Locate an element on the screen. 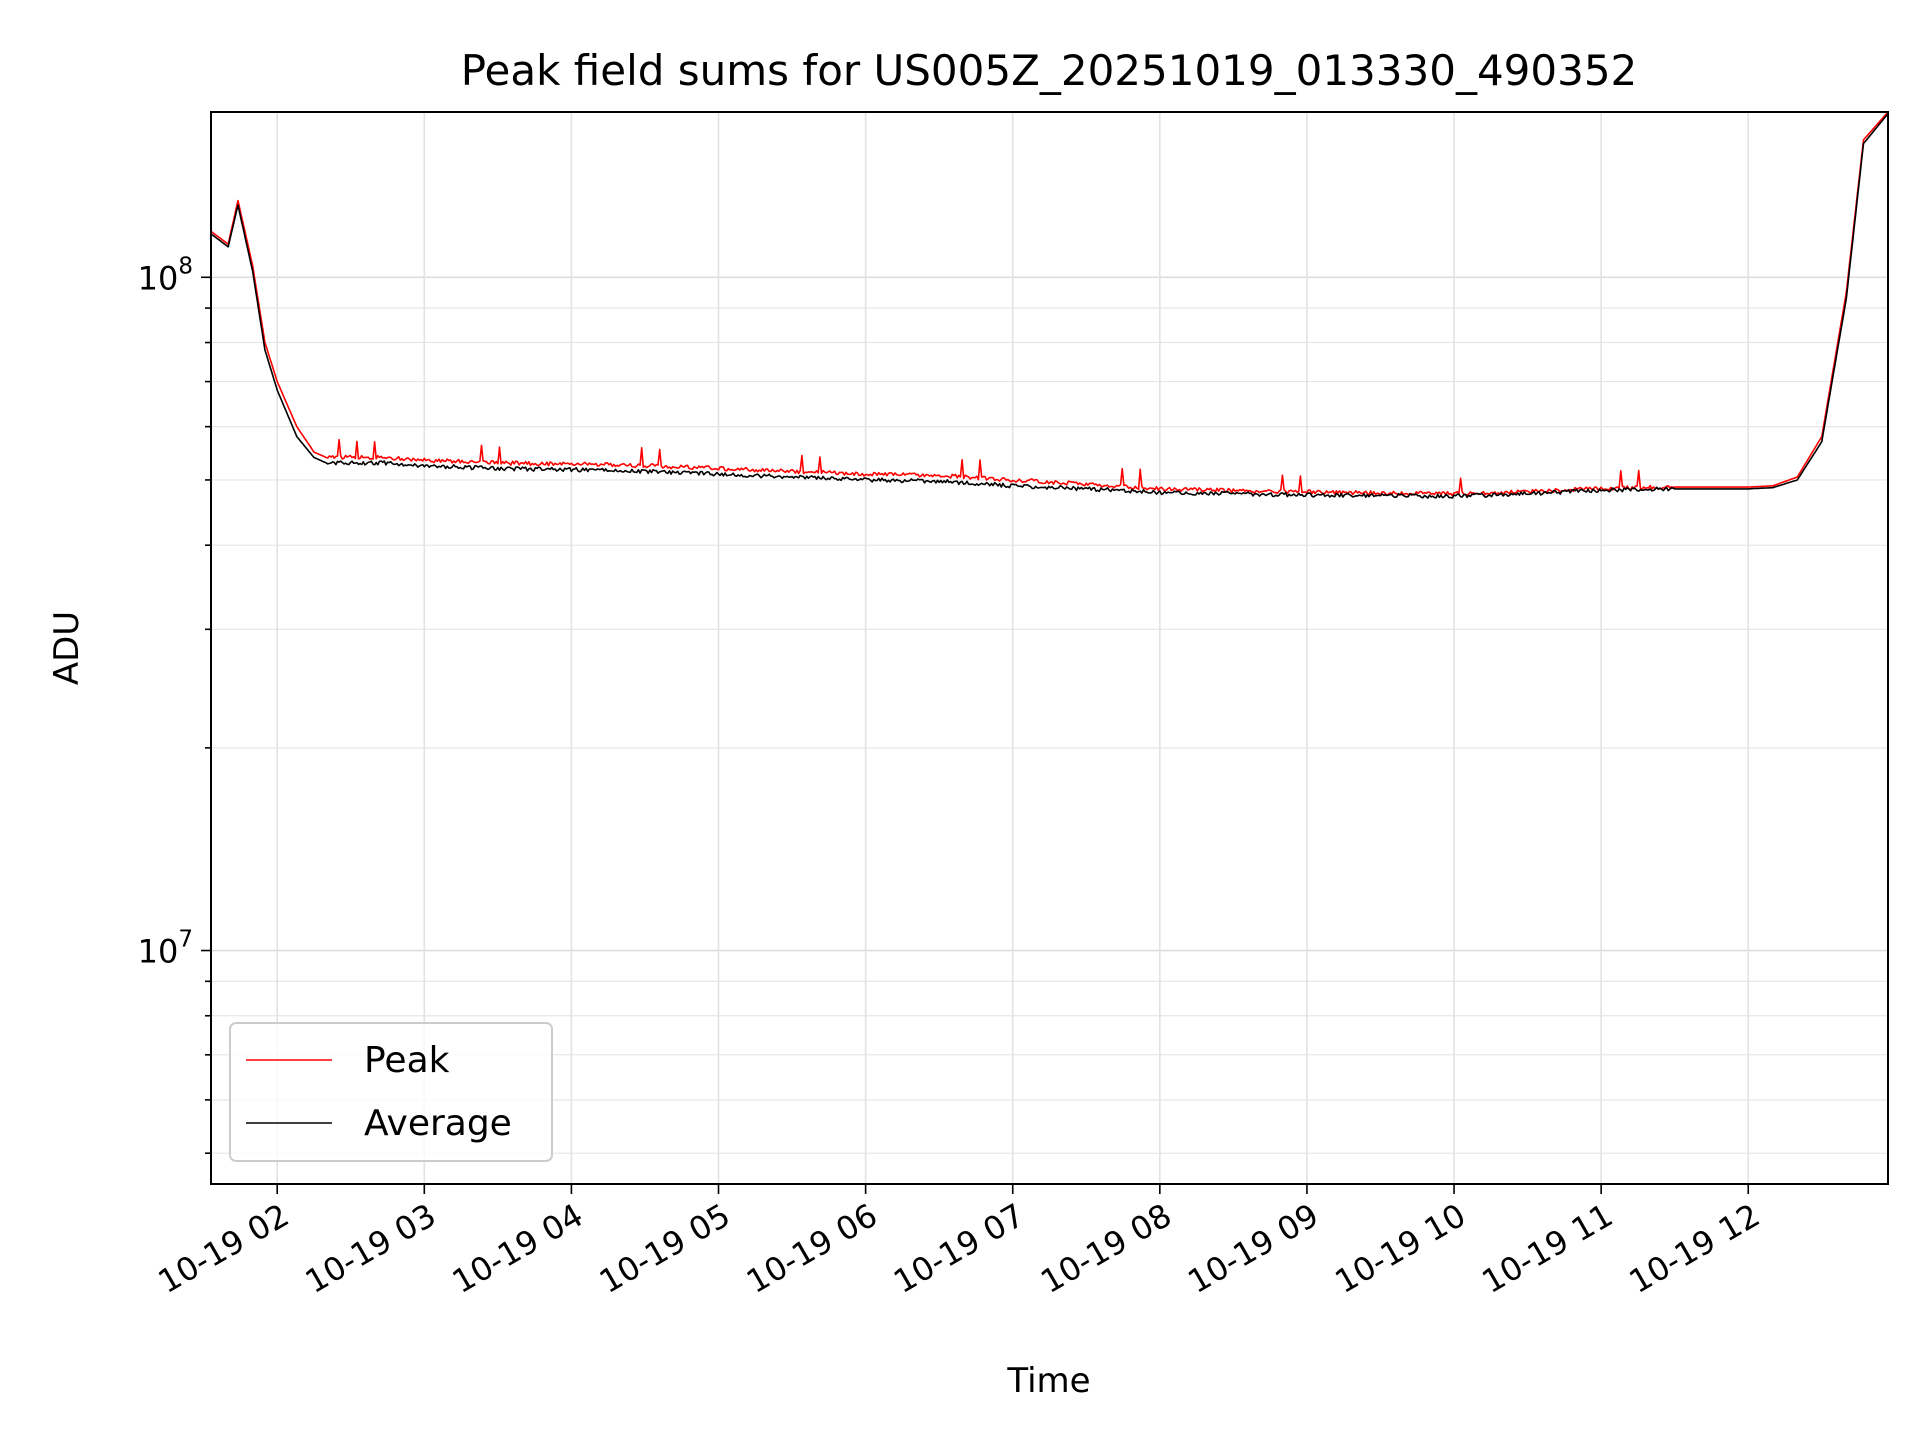 Image resolution: width=1920 pixels, height=1440 pixels. x-tick-label: 10-19 12 is located at coordinates (1695, 1248).